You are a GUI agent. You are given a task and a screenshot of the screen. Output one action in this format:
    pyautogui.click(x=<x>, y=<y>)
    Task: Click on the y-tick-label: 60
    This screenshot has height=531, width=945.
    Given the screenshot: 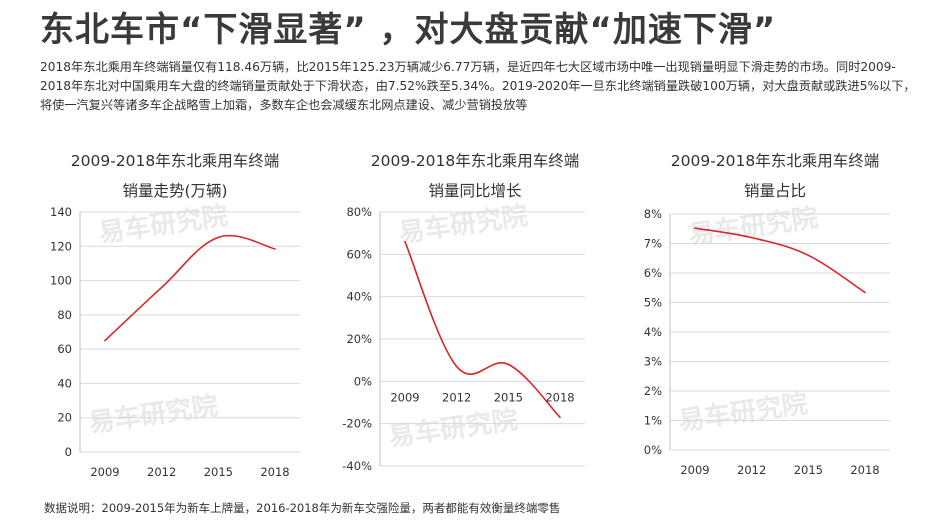 What is the action you would take?
    pyautogui.click(x=64, y=349)
    